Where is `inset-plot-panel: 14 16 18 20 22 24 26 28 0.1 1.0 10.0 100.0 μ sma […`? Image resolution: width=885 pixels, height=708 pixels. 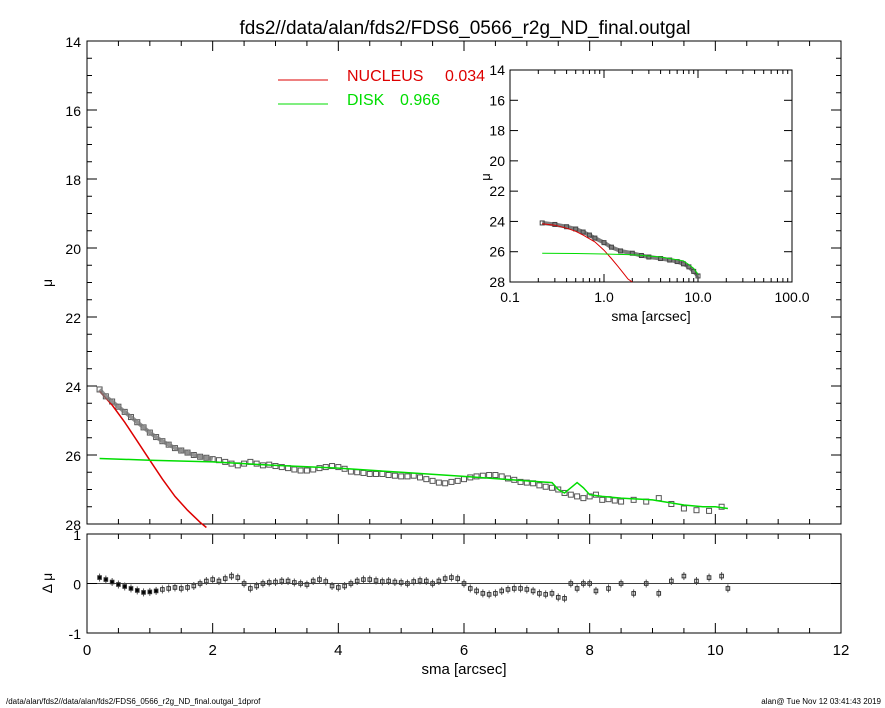 inset-plot-panel: 14 16 18 20 22 24 26 28 0.1 1.0 10.0 100.0 μ sma [… is located at coordinates (644, 193).